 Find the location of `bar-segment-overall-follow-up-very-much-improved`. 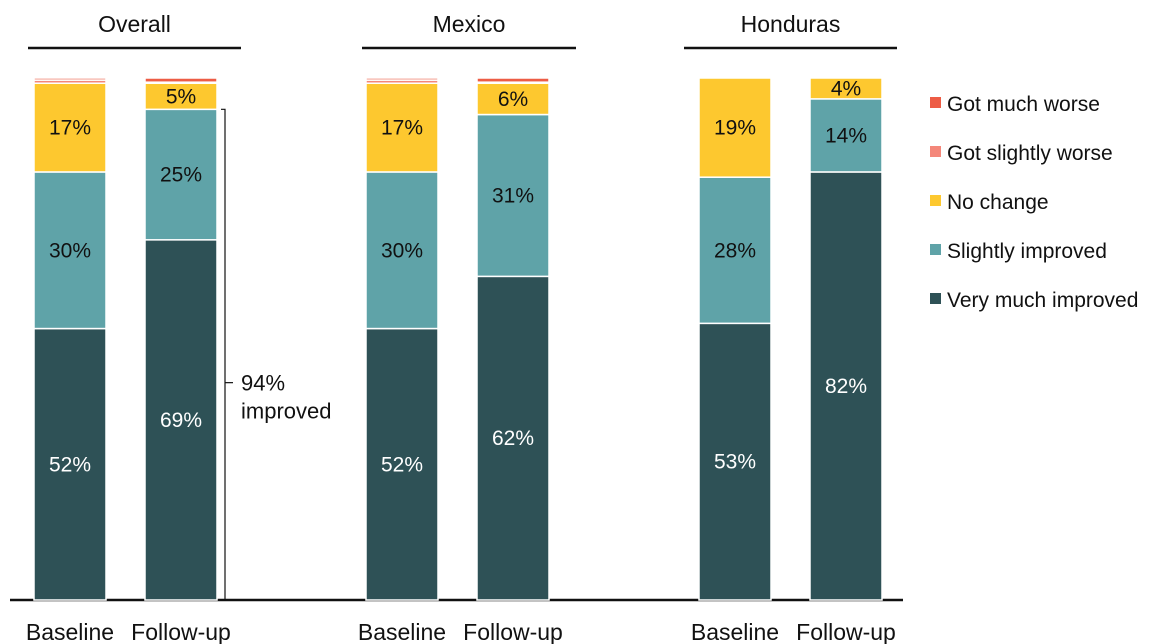

bar-segment-overall-follow-up-very-much-improved is located at coordinates (181, 420).